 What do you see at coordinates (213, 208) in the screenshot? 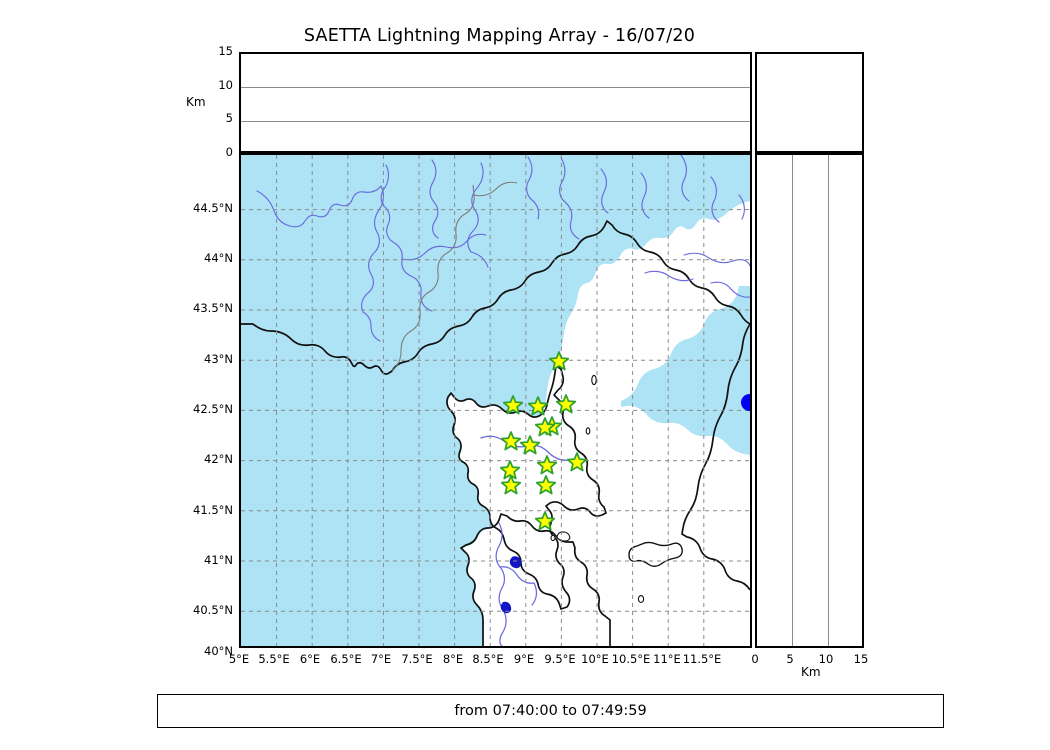
I see `ytick-lat-44.5: 44.5°N` at bounding box center [213, 208].